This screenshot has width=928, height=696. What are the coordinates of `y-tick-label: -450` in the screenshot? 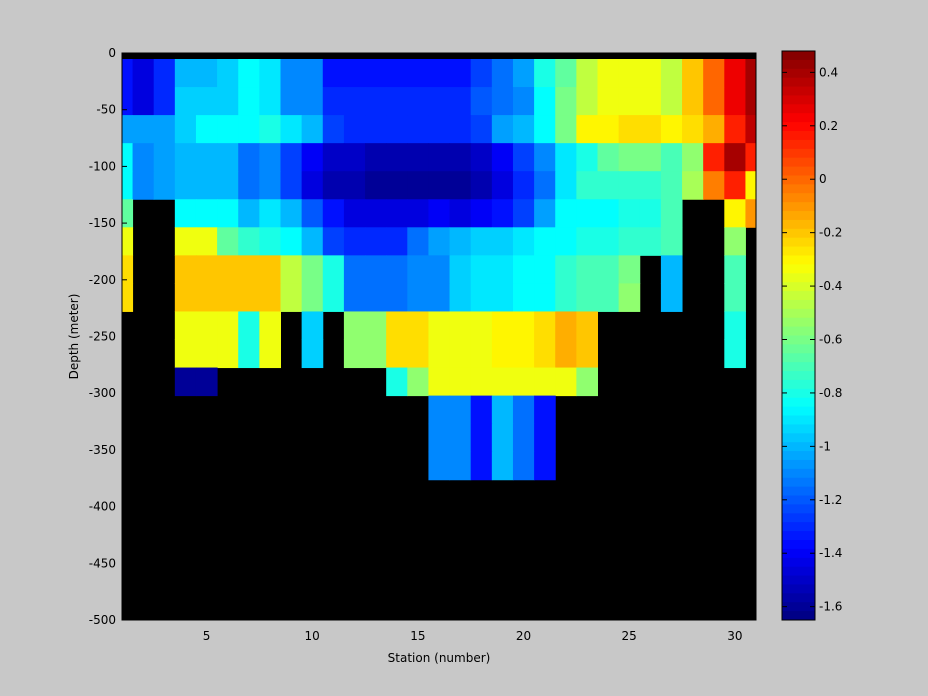 It's located at (102, 563).